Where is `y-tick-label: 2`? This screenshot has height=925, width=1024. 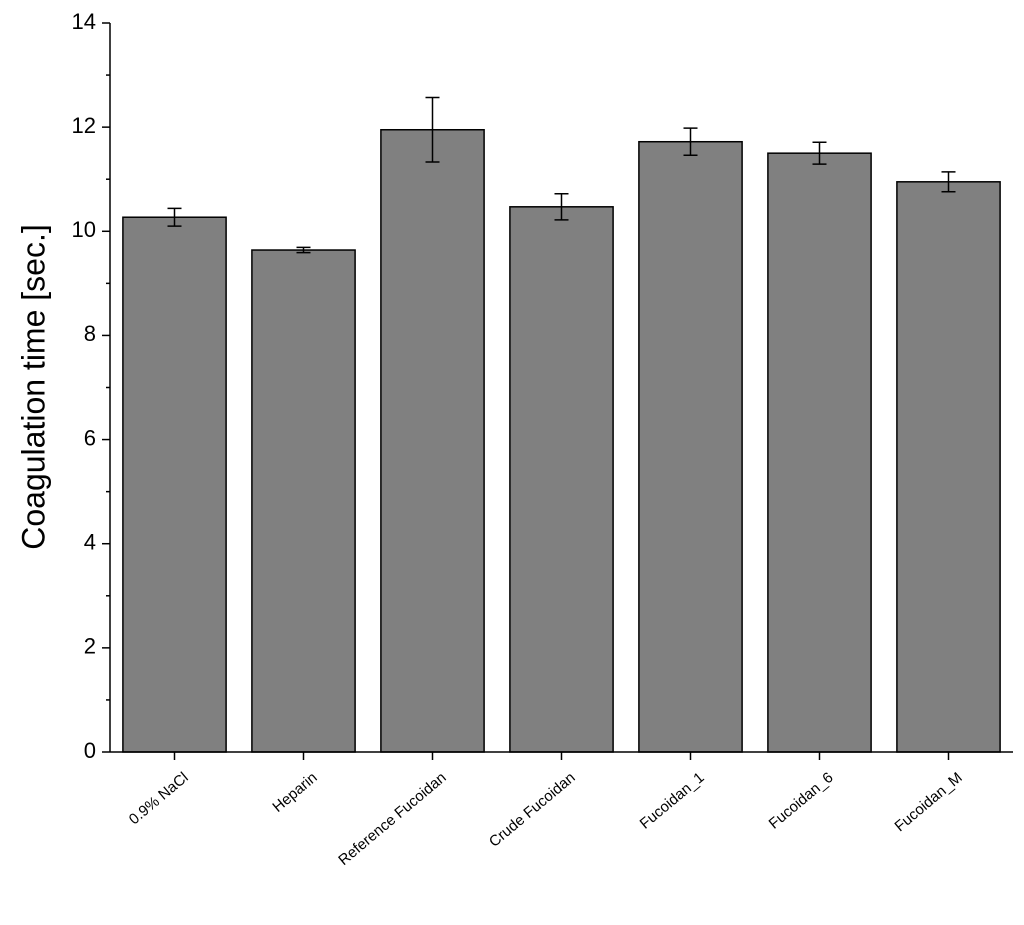 y-tick-label: 2 is located at coordinates (90, 646).